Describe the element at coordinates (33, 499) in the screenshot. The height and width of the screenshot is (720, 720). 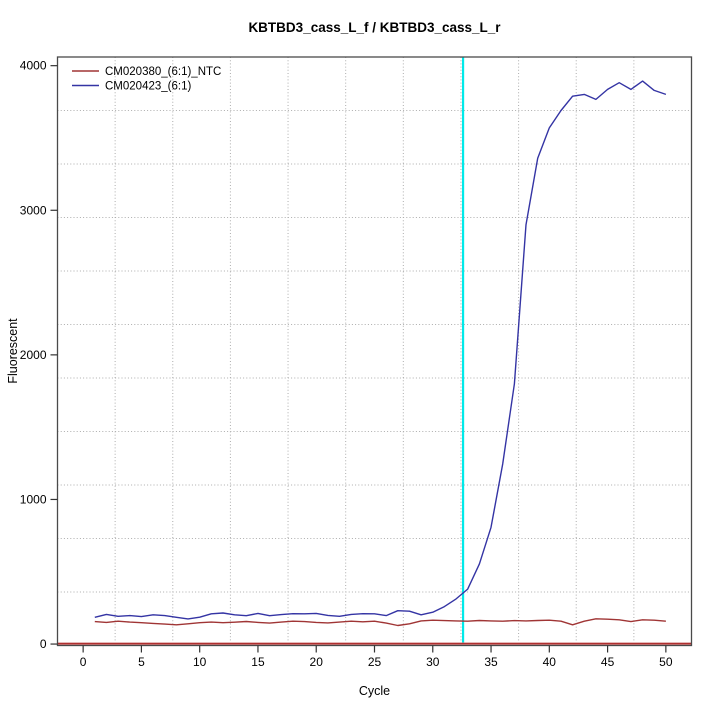
I see `y-tick-label: 1000` at that location.